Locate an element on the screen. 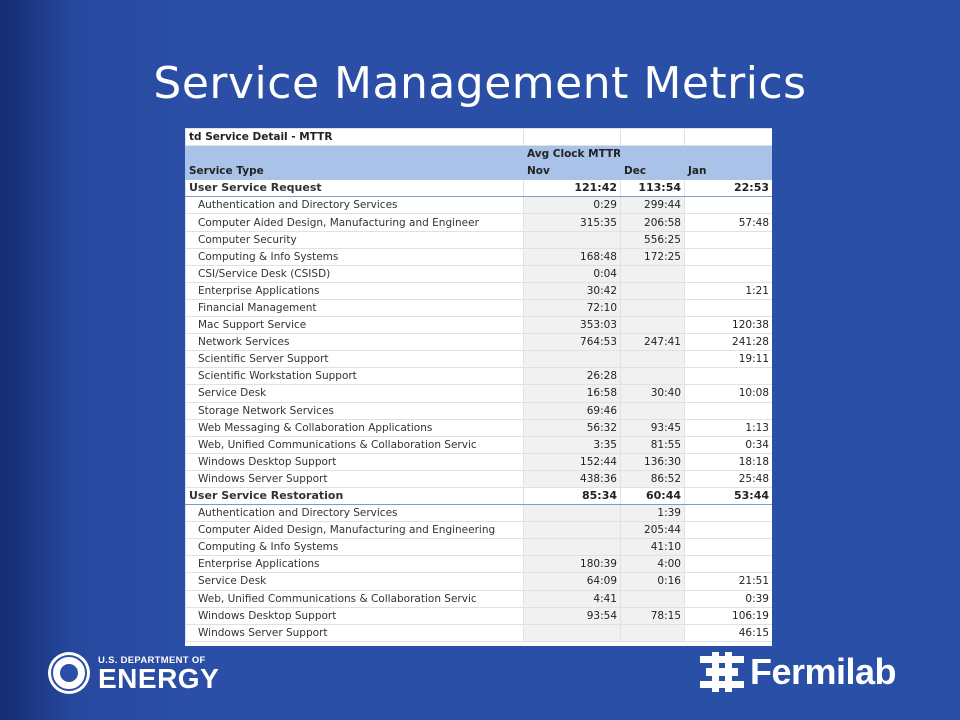  service-name: Authentication and Directory Services is located at coordinates (354, 513).